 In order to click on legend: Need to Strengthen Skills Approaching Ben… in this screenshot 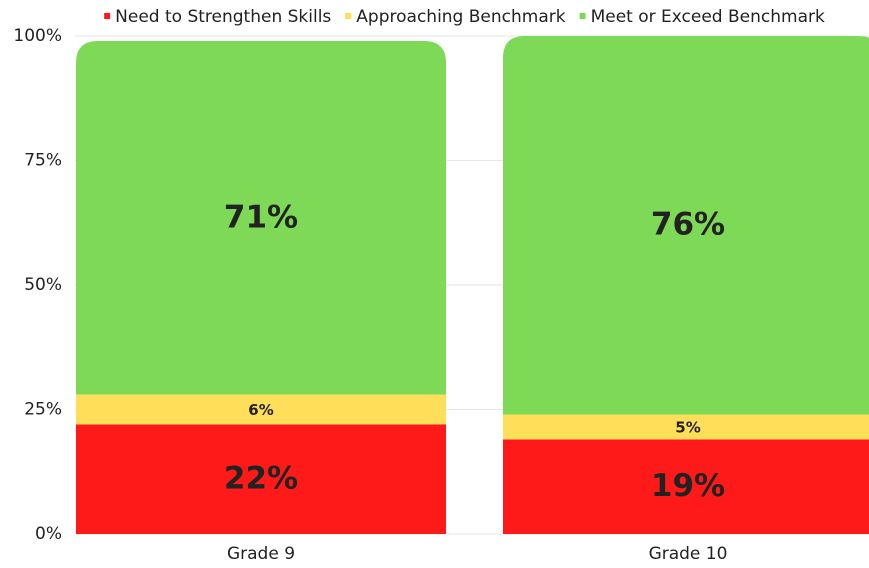, I will do `click(464, 17)`.